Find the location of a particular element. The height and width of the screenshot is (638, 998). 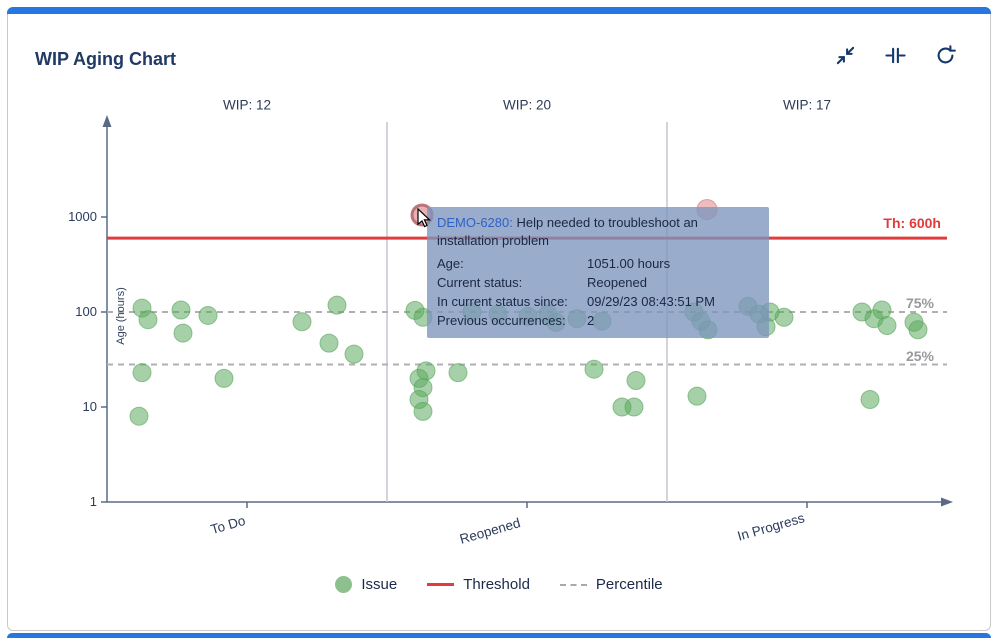

y-tick-label: 1000 is located at coordinates (82, 216).